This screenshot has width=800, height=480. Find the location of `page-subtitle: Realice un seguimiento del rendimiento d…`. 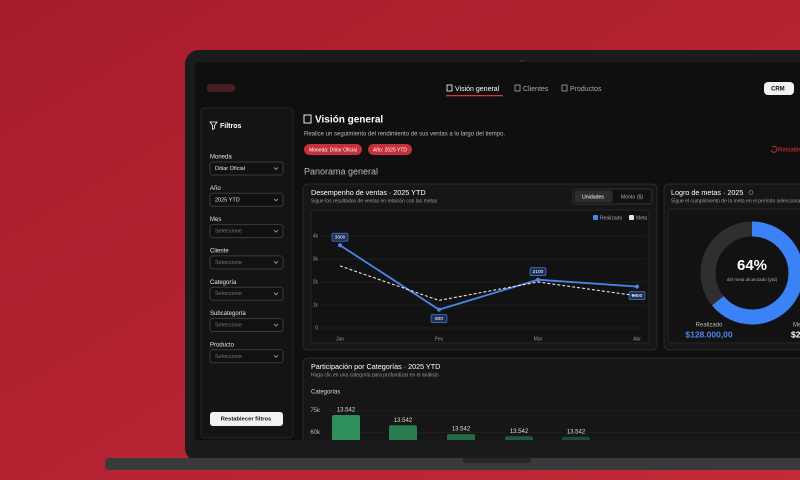

page-subtitle: Realice un seguimiento del rendimiento d… is located at coordinates (404, 135).